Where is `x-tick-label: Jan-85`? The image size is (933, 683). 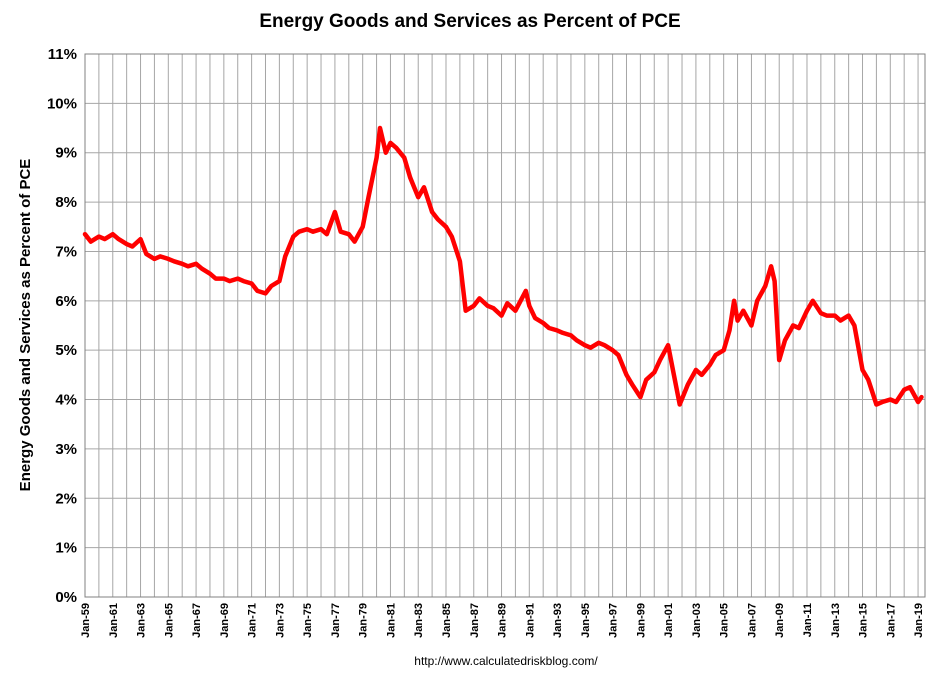 x-tick-label: Jan-85 is located at coordinates (447, 620).